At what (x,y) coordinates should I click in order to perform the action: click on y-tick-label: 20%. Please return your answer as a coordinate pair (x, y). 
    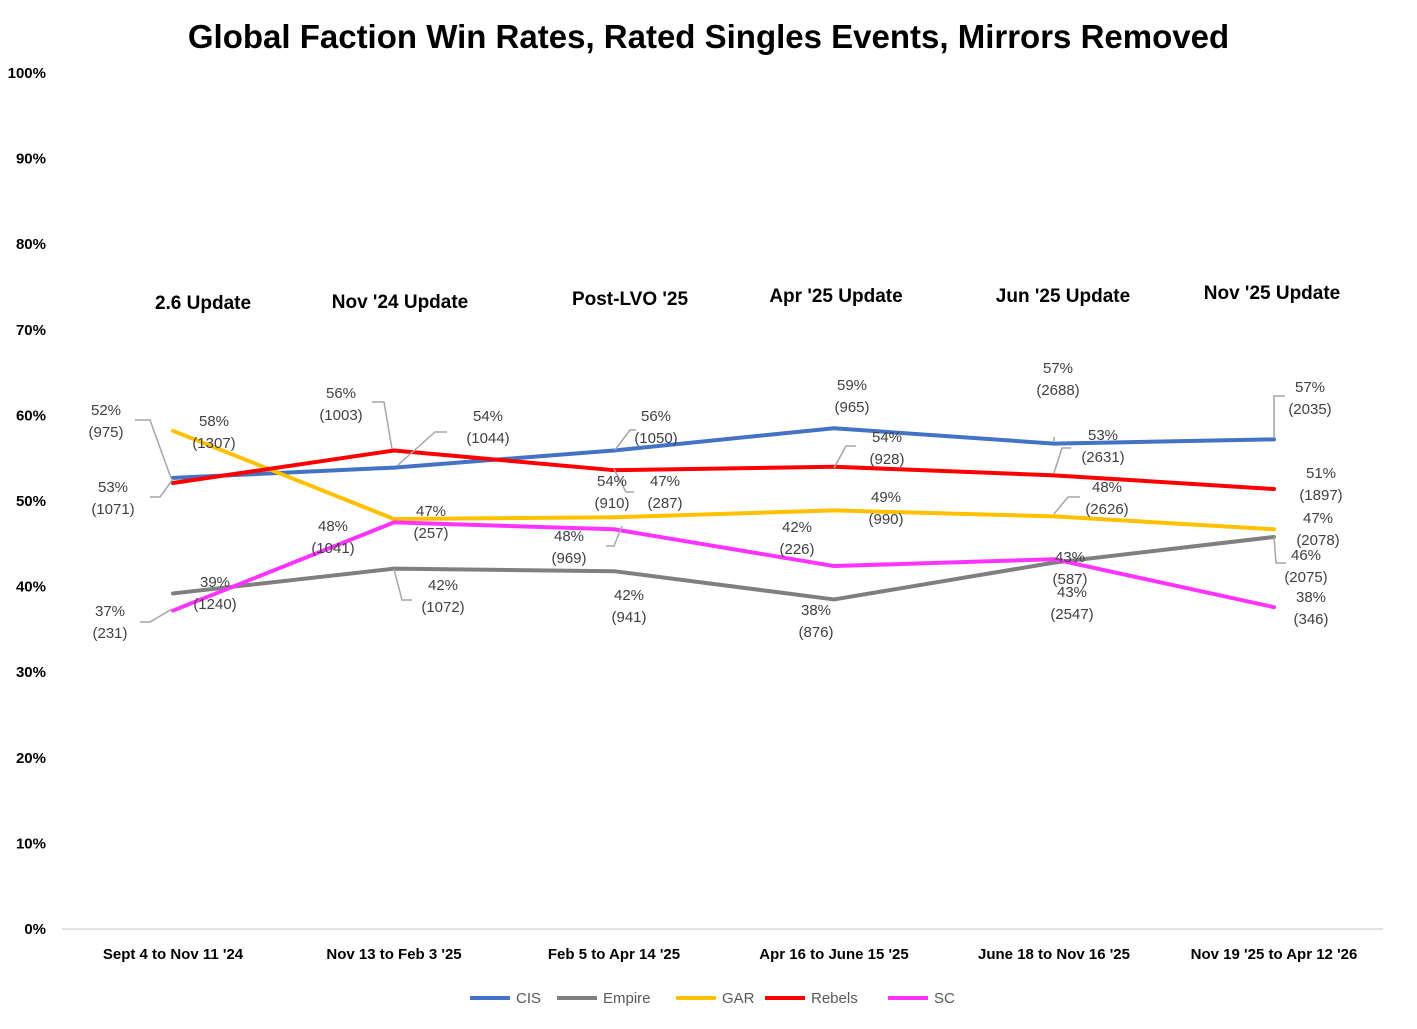
    Looking at the image, I should click on (31, 758).